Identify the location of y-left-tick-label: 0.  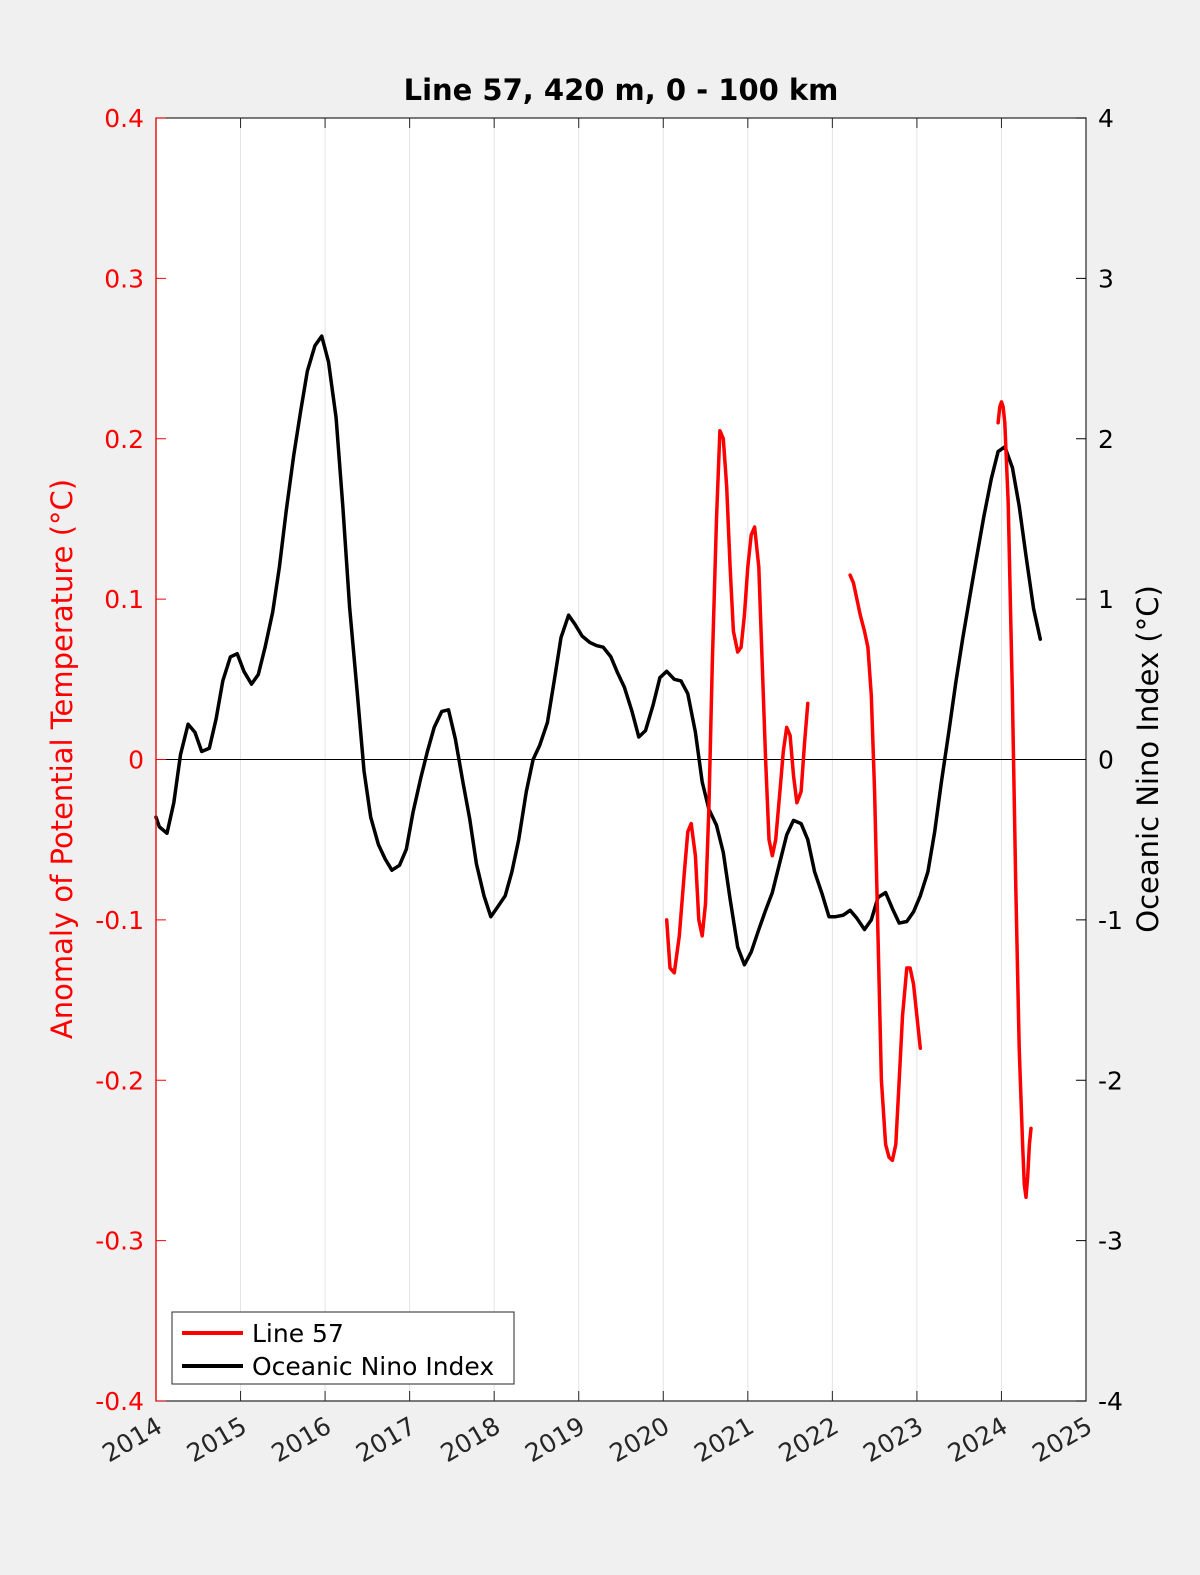
(136, 760).